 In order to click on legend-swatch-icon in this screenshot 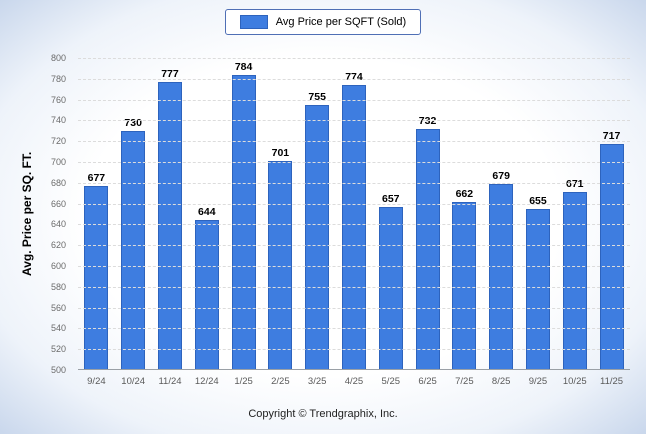, I will do `click(253, 22)`.